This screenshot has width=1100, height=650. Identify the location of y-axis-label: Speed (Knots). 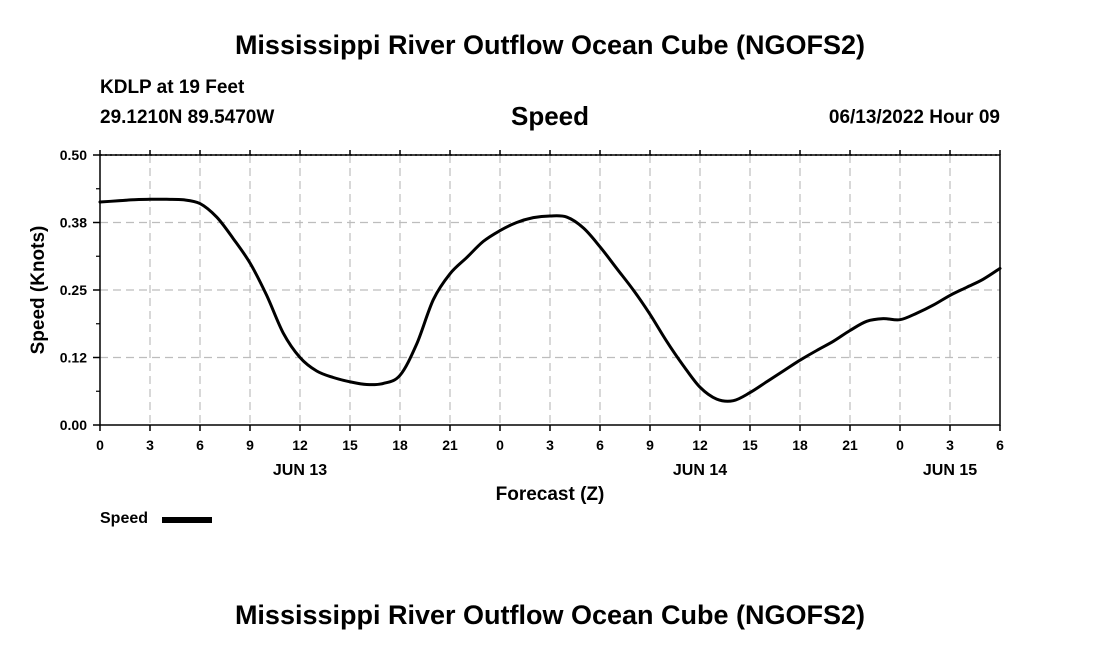
(38, 290).